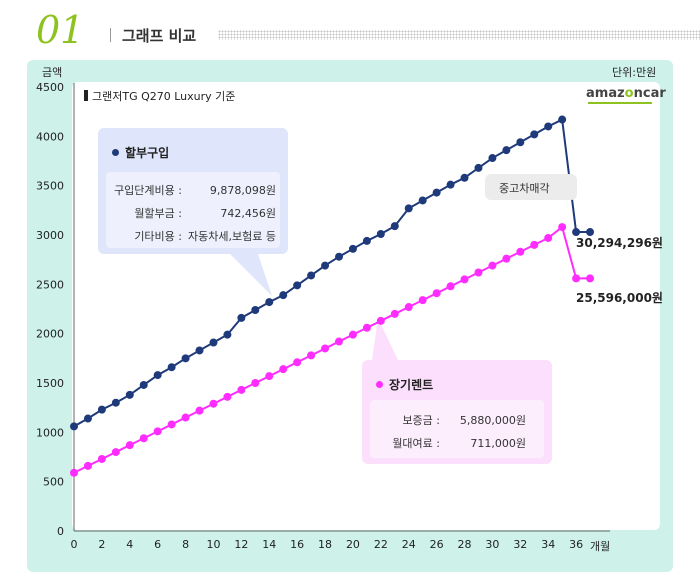  What do you see at coordinates (115, 152) in the screenshot?
I see `installment-legend-dot` at bounding box center [115, 152].